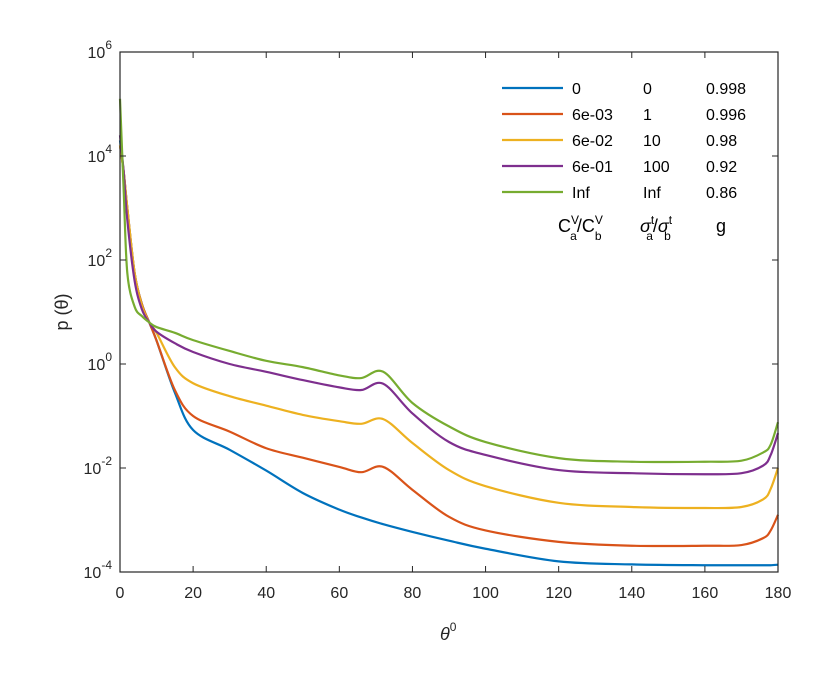 The image size is (840, 679). Describe the element at coordinates (647, 115) in the screenshot. I see `legend-label: 1` at that location.